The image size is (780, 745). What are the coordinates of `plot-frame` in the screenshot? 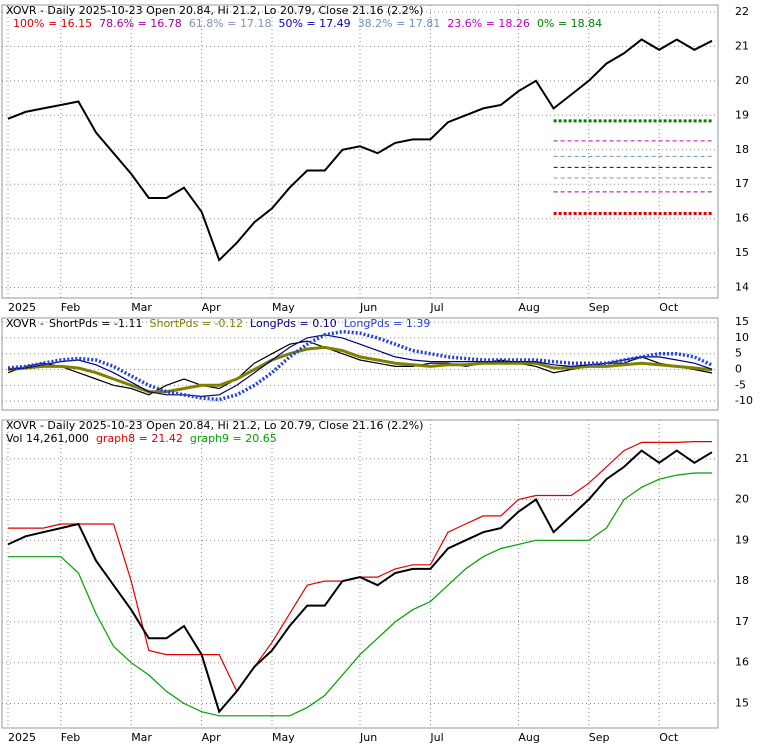 It's located at (360, 364).